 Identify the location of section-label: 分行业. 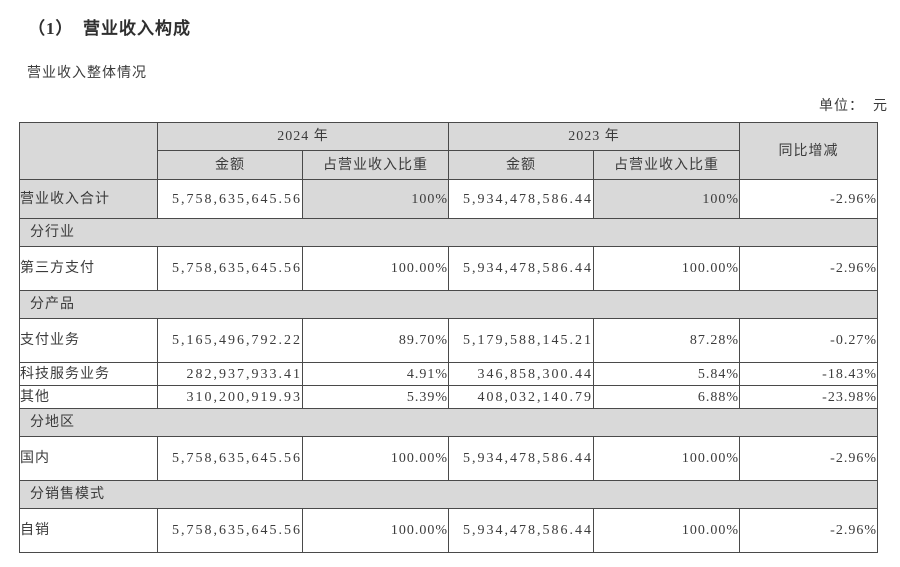
(448, 232).